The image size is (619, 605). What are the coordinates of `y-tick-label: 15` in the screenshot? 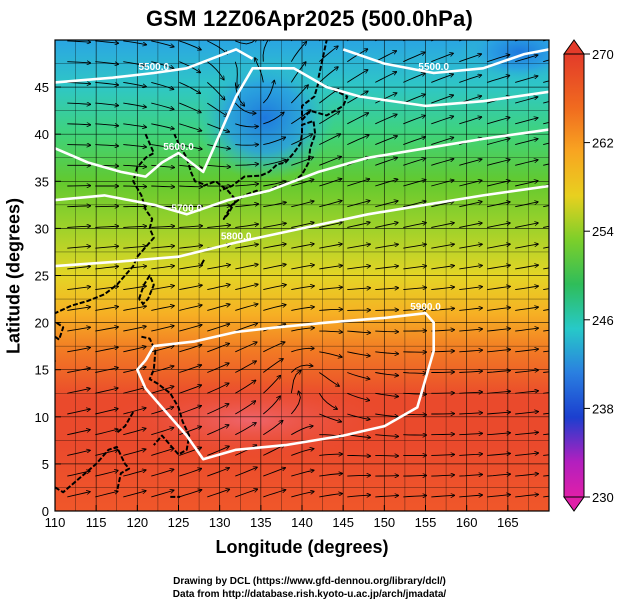 It's located at (42, 370).